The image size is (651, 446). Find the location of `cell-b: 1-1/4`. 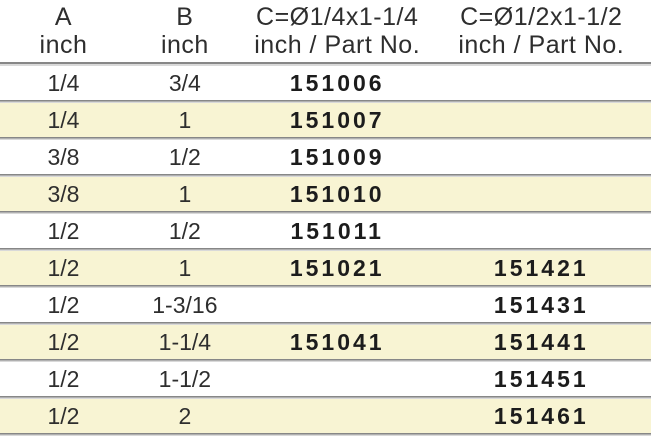

cell-b: 1-1/4 is located at coordinates (185, 341).